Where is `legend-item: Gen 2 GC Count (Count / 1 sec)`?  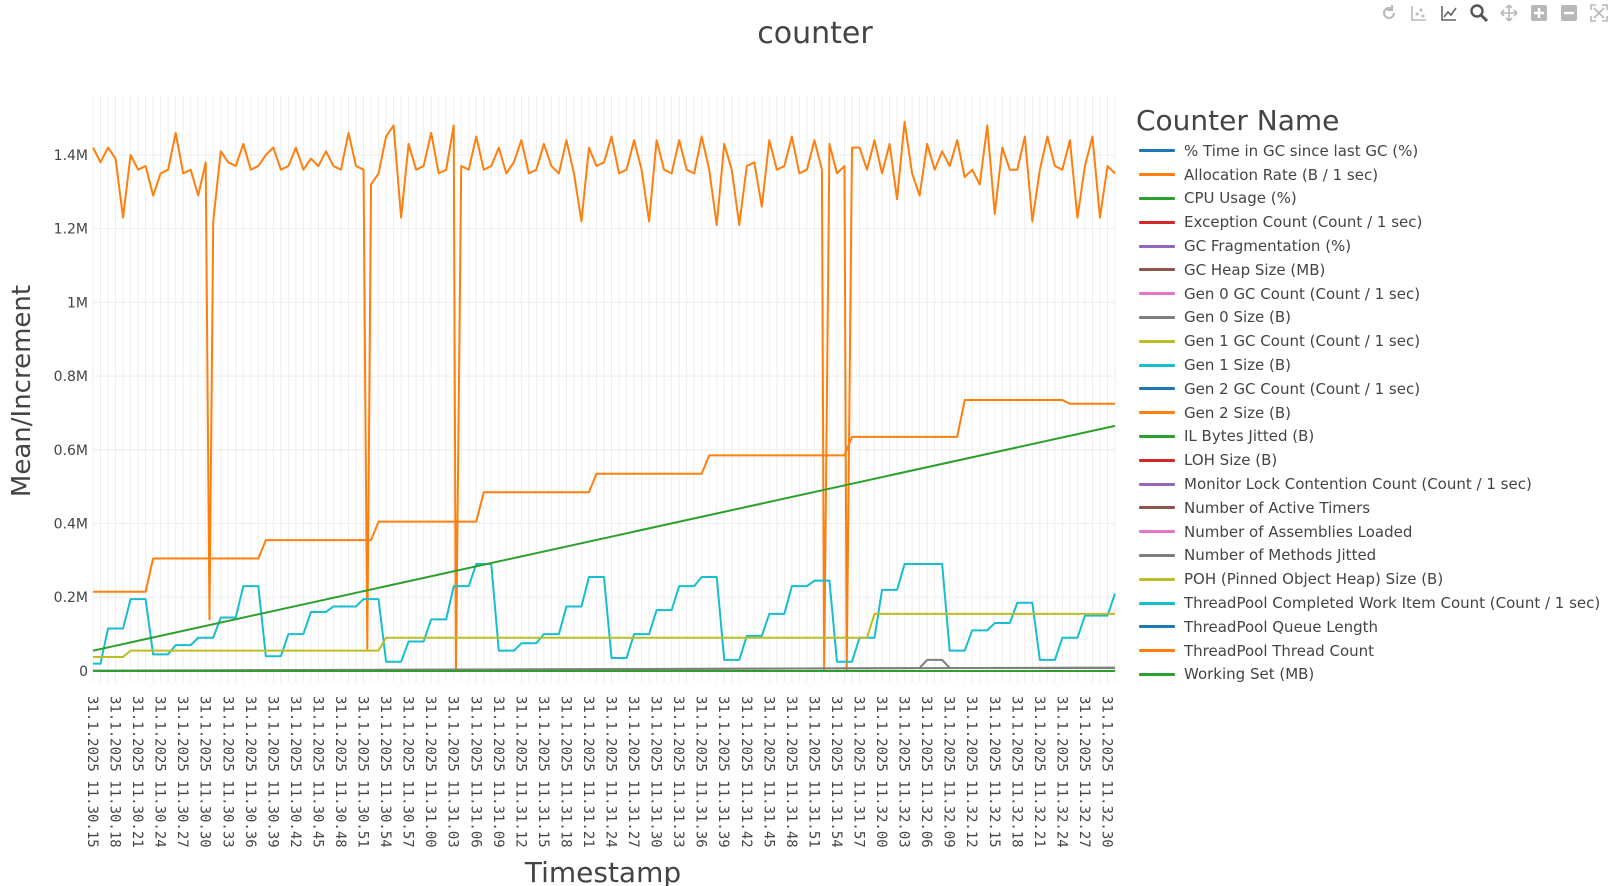 legend-item: Gen 2 GC Count (Count / 1 sec) is located at coordinates (1368, 389).